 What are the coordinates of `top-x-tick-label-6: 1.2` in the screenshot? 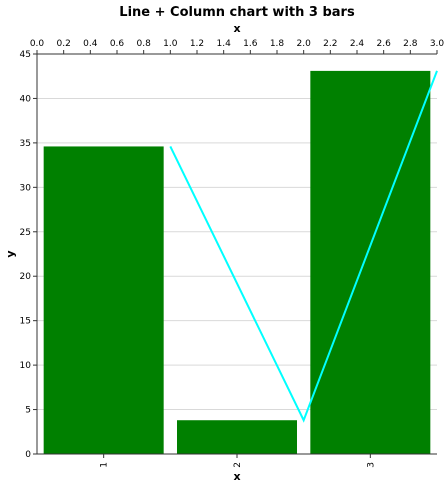 It's located at (197, 44).